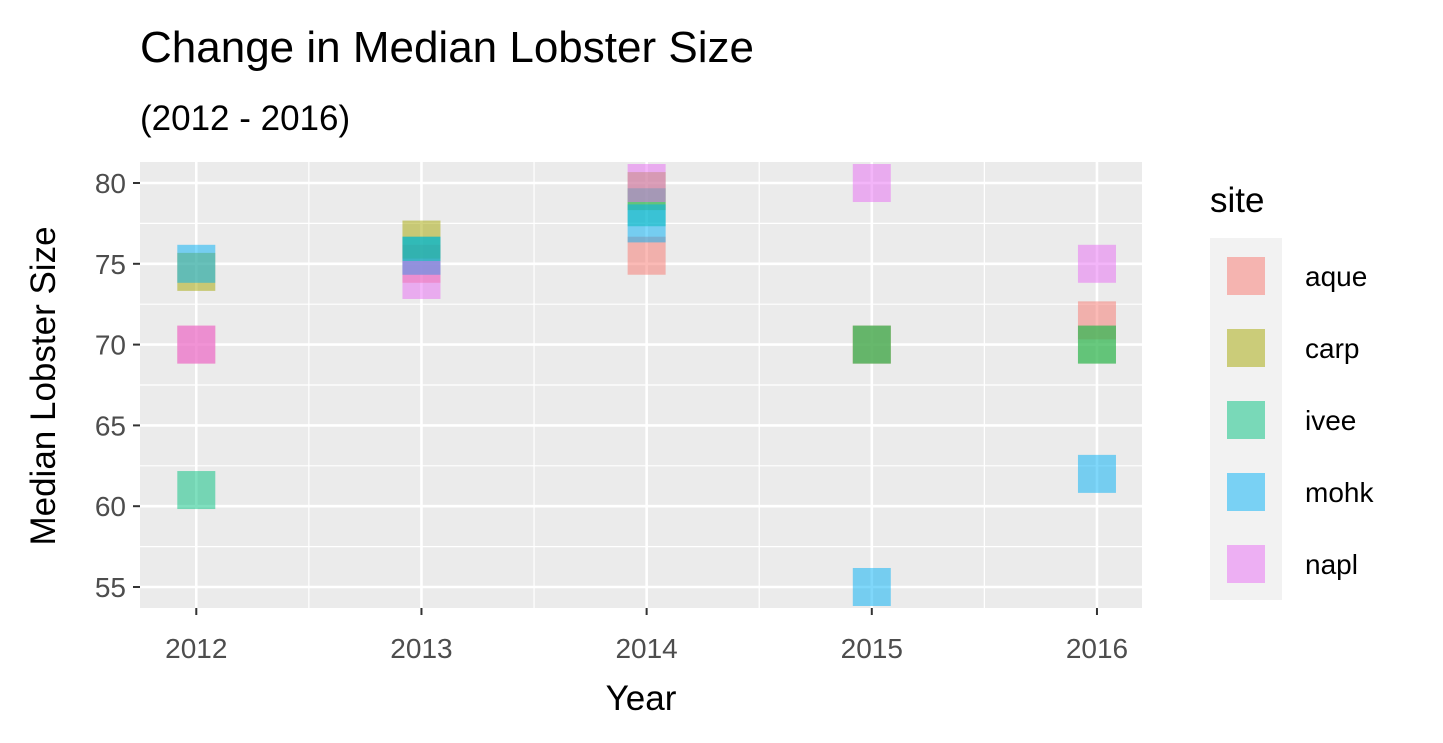 The width and height of the screenshot is (1443, 743). What do you see at coordinates (1097, 648) in the screenshot?
I see `x-tick-label: 2016` at bounding box center [1097, 648].